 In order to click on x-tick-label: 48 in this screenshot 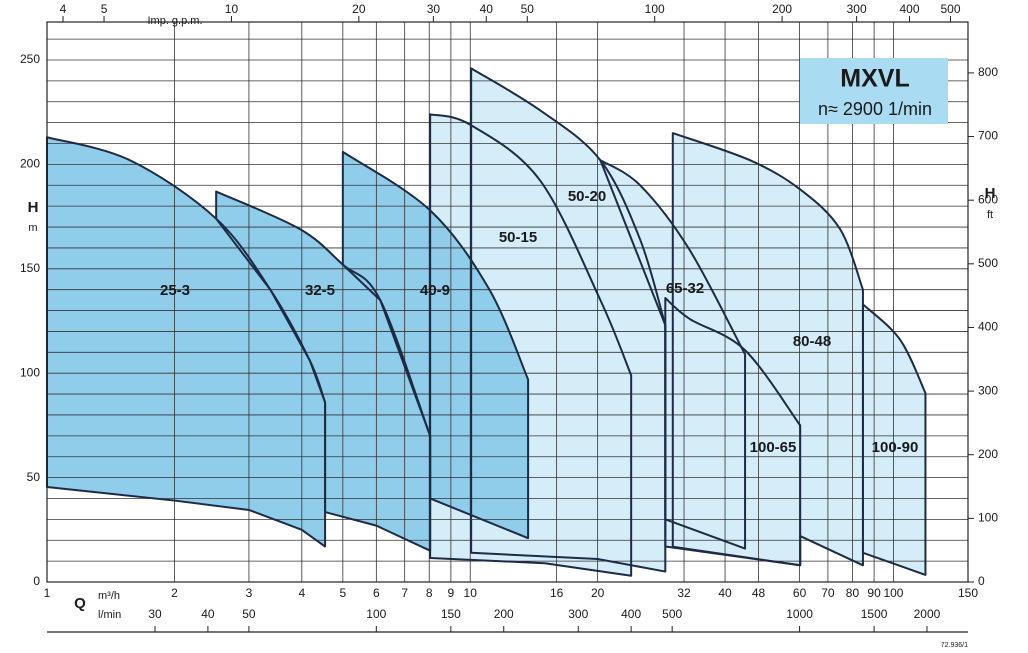, I will do `click(759, 593)`.